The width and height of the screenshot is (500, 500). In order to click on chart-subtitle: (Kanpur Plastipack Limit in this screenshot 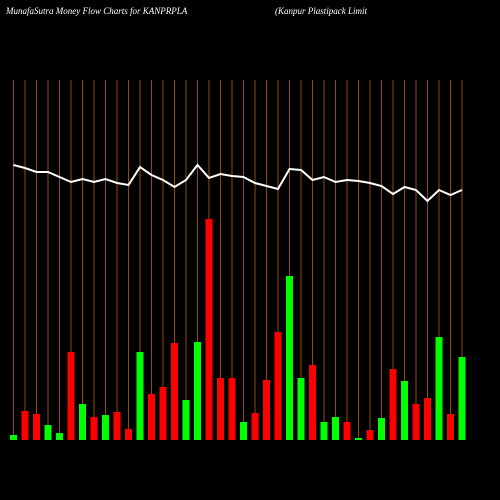, I will do `click(321, 11)`.